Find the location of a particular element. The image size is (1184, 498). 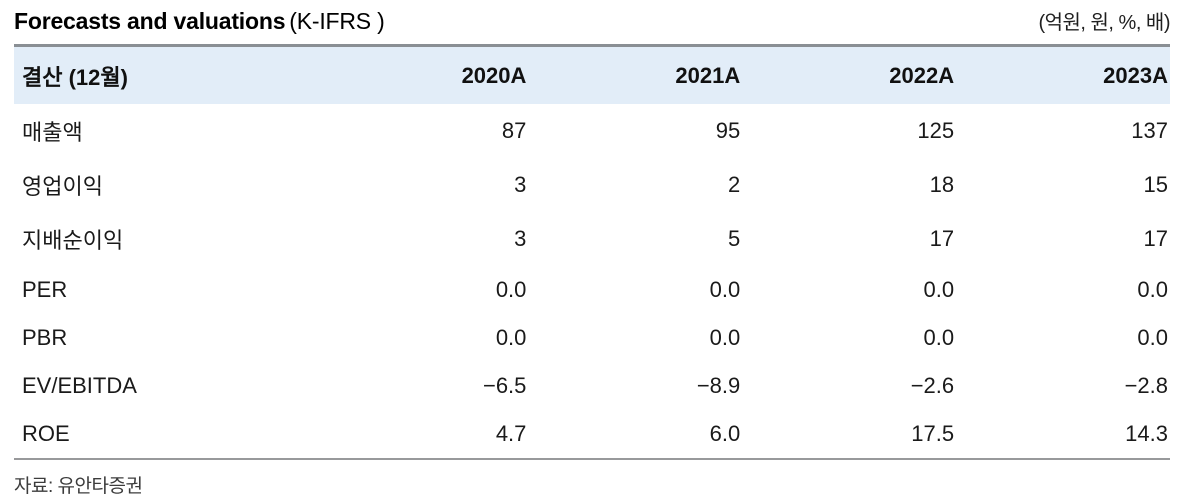

header-year-2023A: 2023A is located at coordinates (1135, 75).